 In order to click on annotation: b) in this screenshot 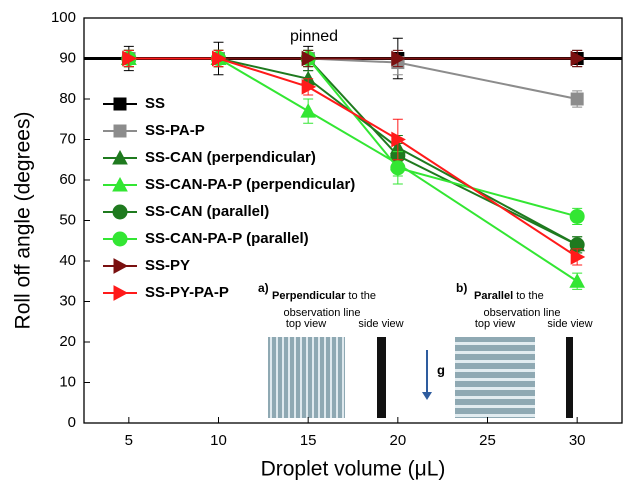, I will do `click(461, 288)`.